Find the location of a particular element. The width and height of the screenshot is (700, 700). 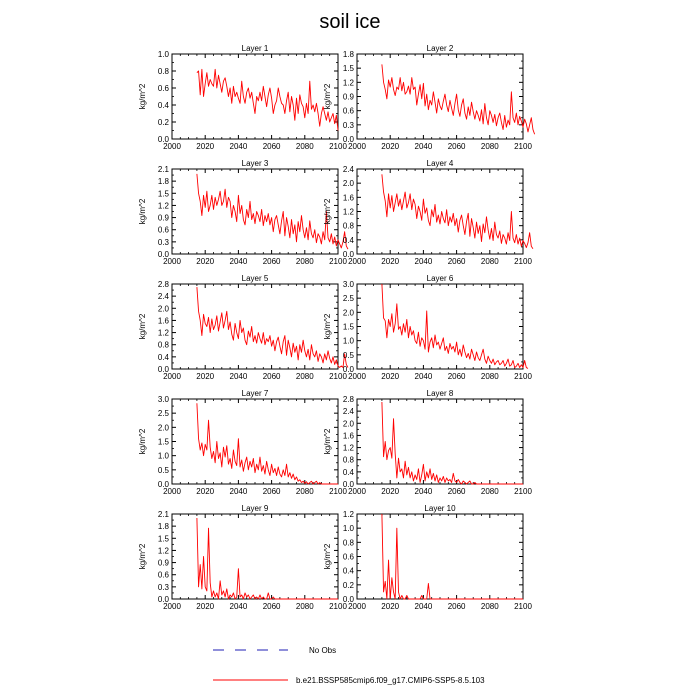

layer-3-xtick-label: 2040 is located at coordinates (239, 261).